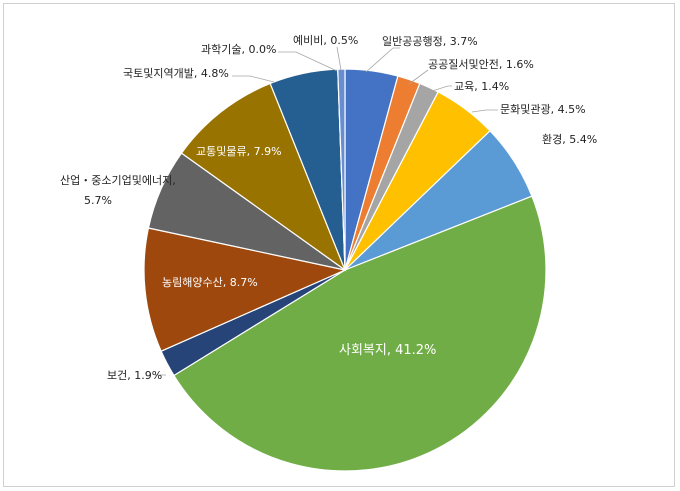  What do you see at coordinates (387, 350) in the screenshot?
I see `data-label-social-welfare: 사회복지, 41.2%` at bounding box center [387, 350].